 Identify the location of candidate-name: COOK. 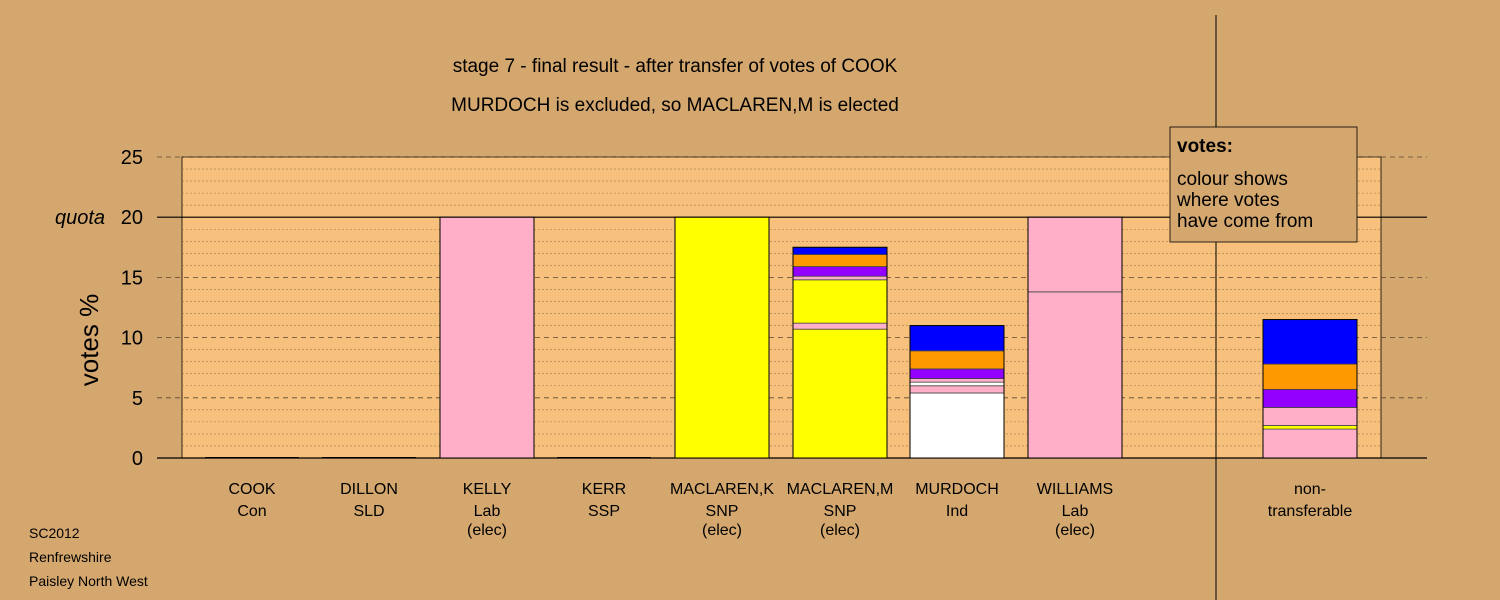
(251, 489).